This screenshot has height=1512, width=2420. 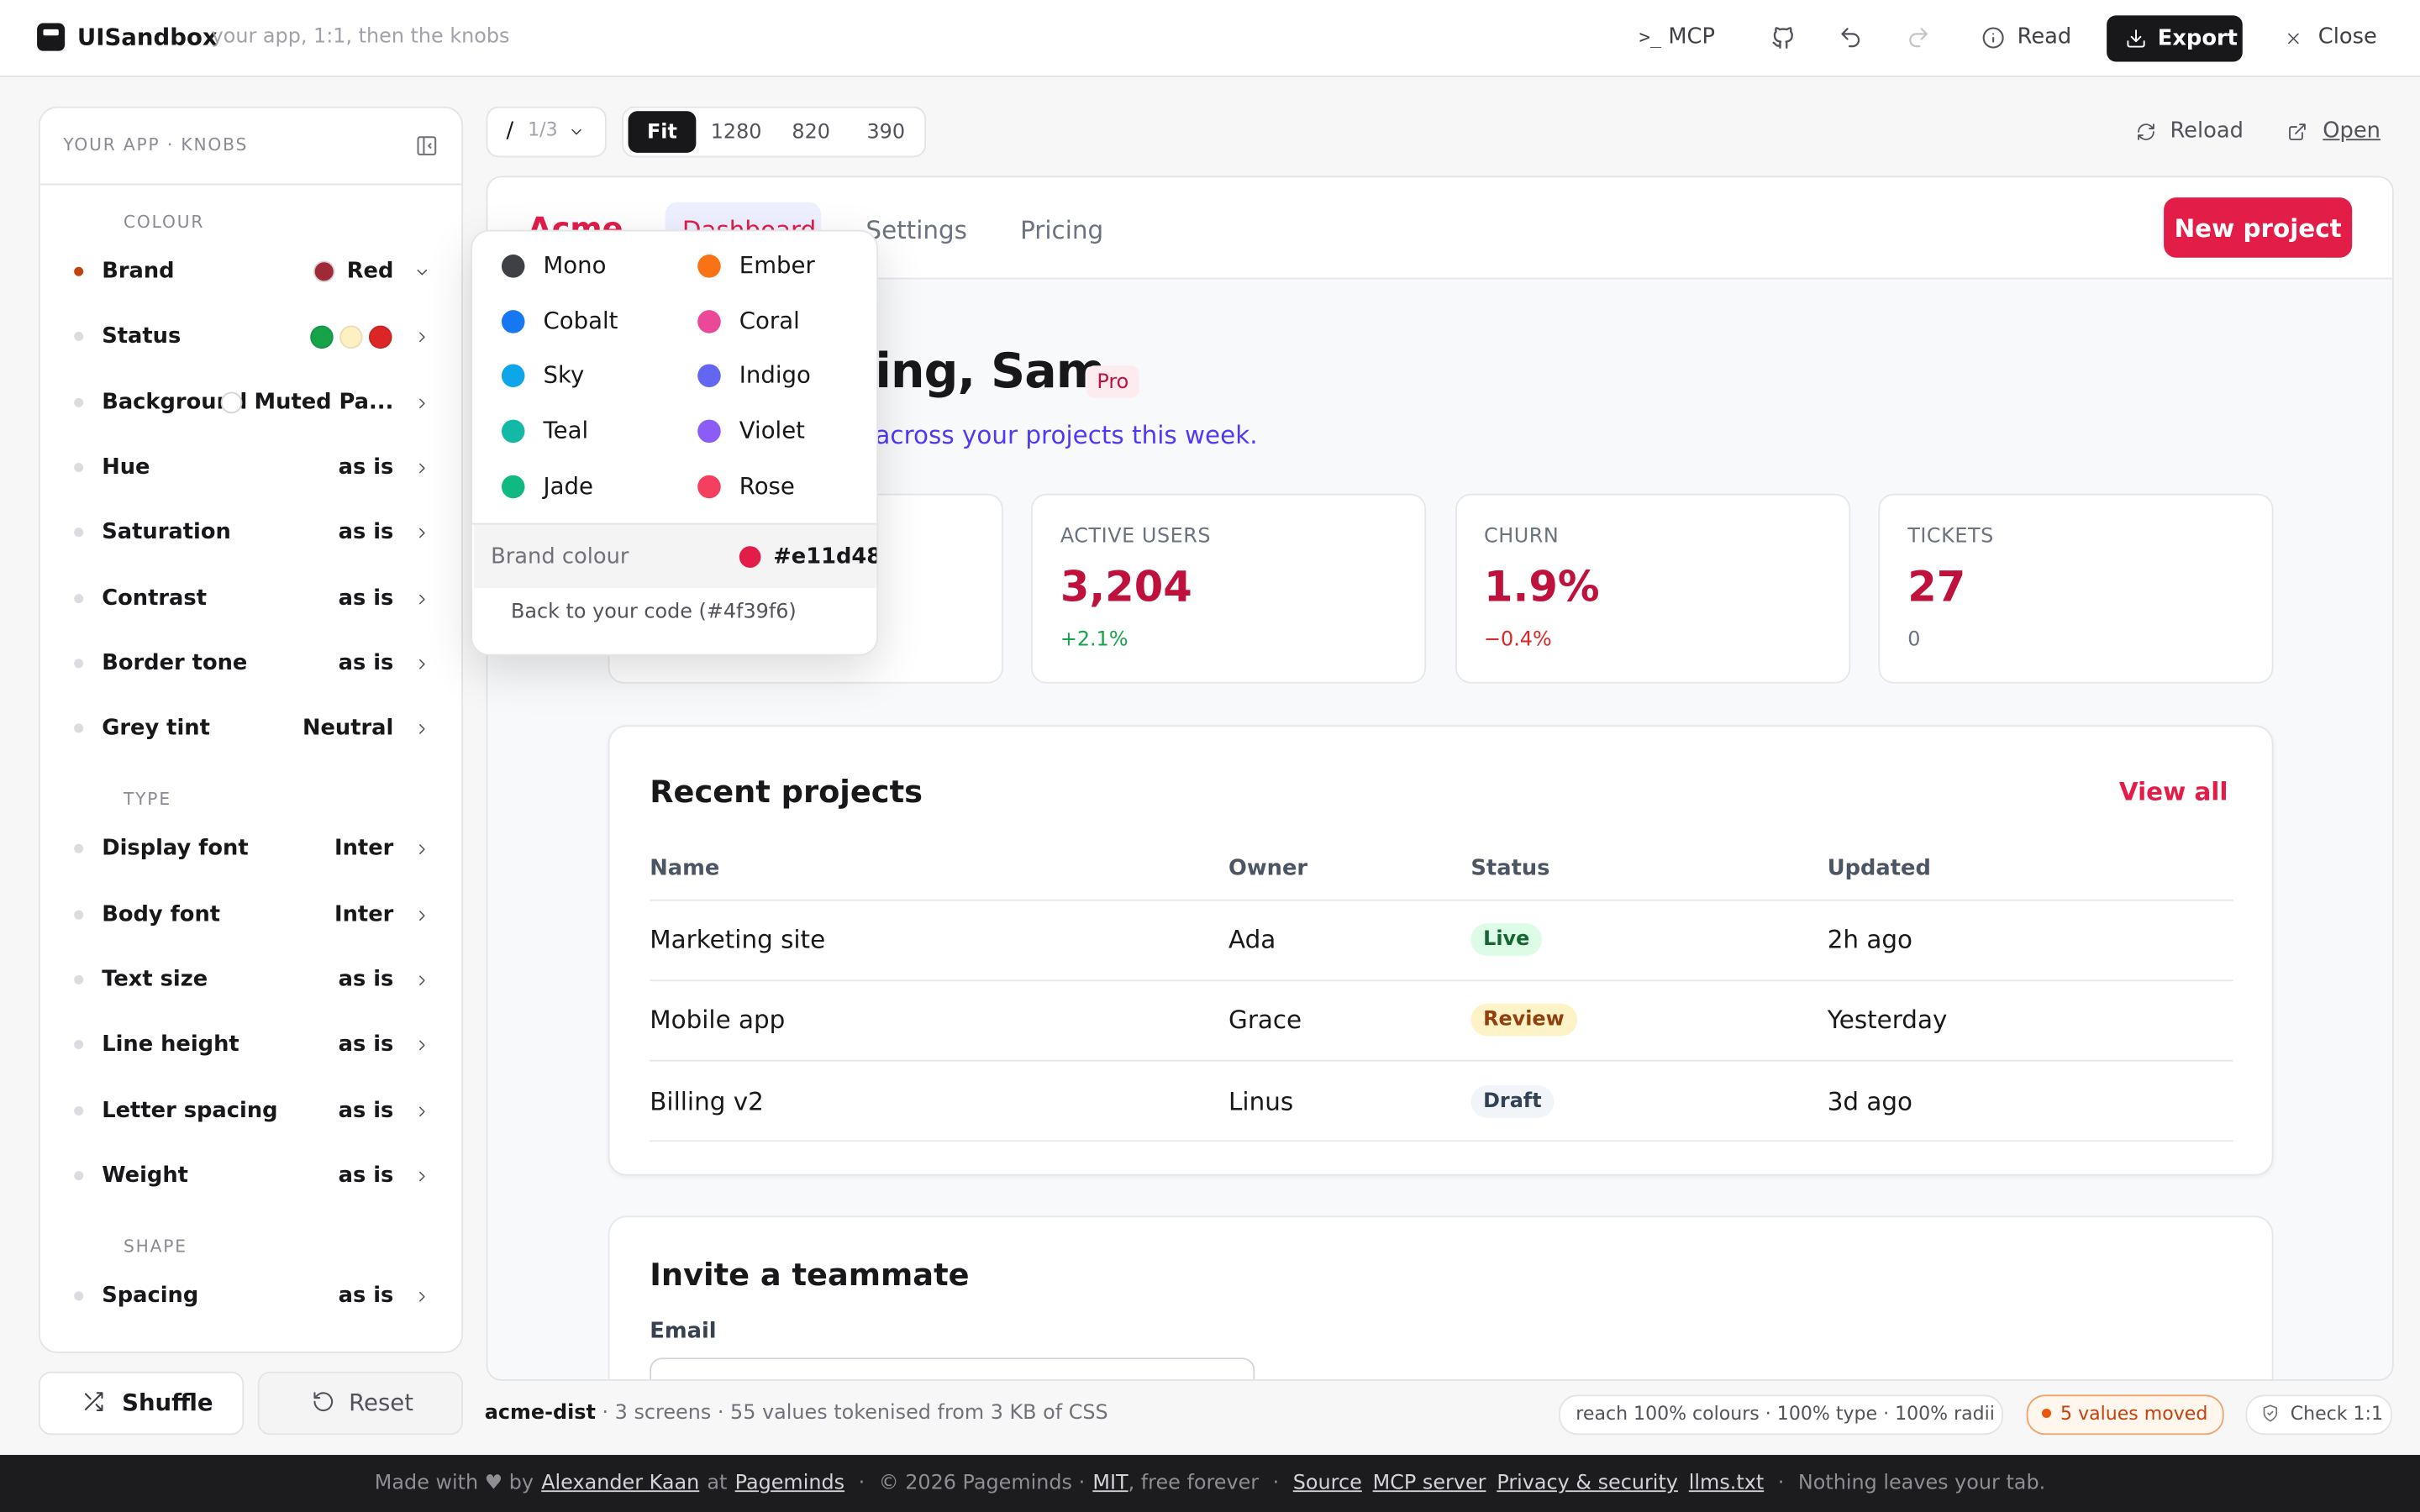 I want to click on project-name: acme-dist, so click(x=540, y=1413).